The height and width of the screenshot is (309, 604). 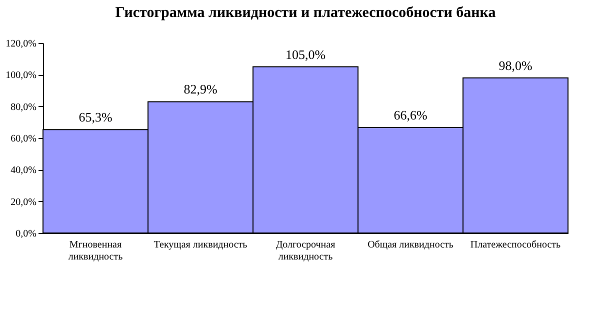 I want to click on x-tick-label: Общая ликвидность, so click(x=411, y=245).